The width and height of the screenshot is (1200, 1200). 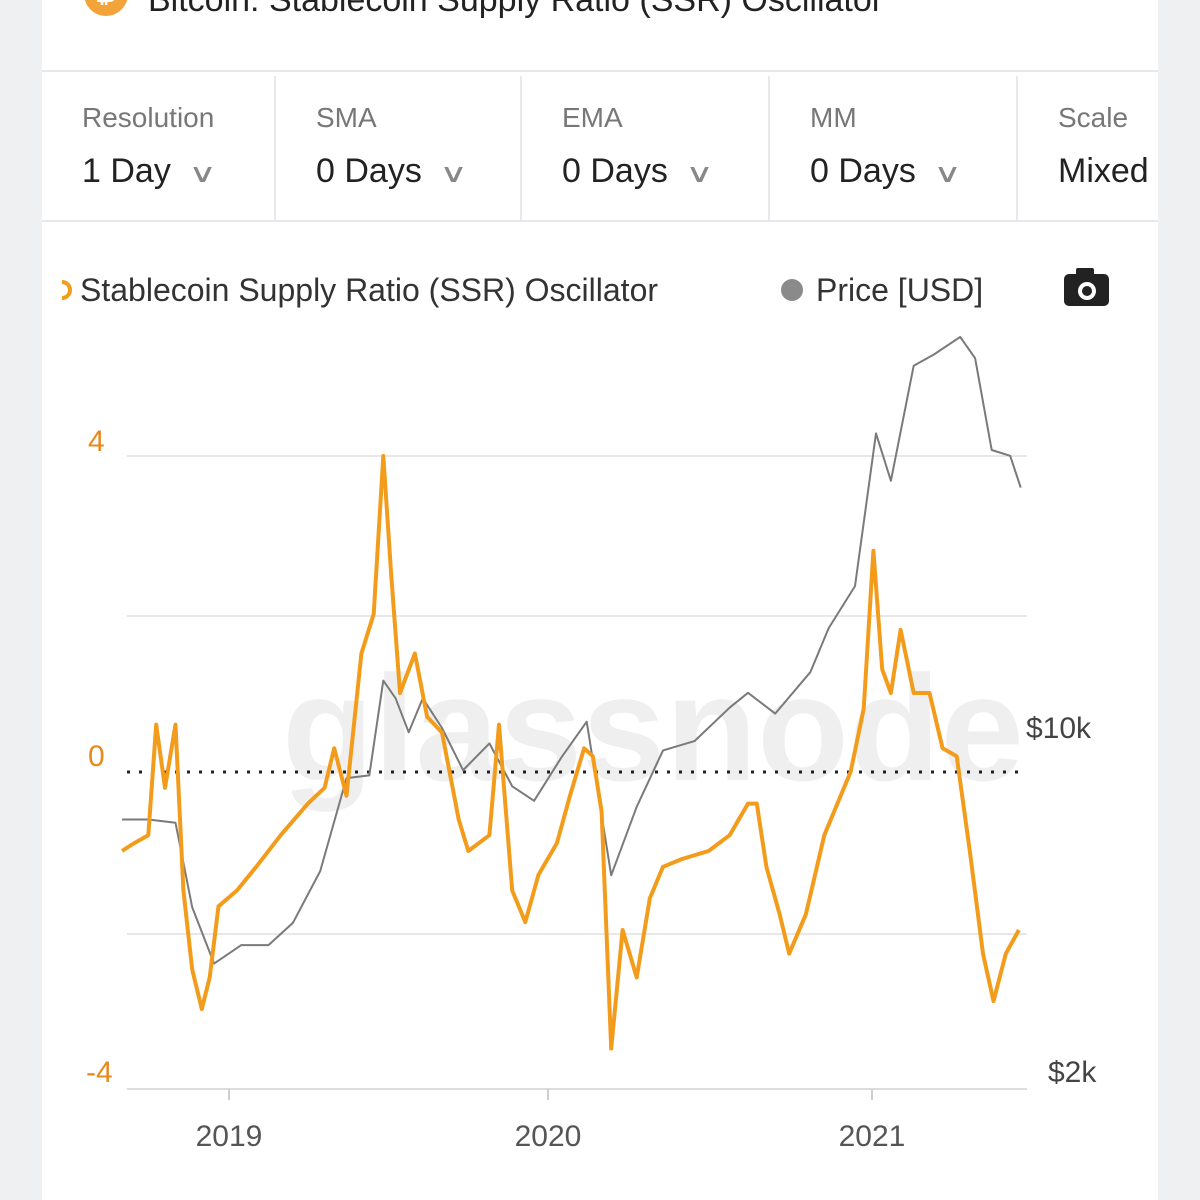 What do you see at coordinates (399, 148) in the screenshot?
I see `sma-dropdown: SMA 0 Days ∨` at bounding box center [399, 148].